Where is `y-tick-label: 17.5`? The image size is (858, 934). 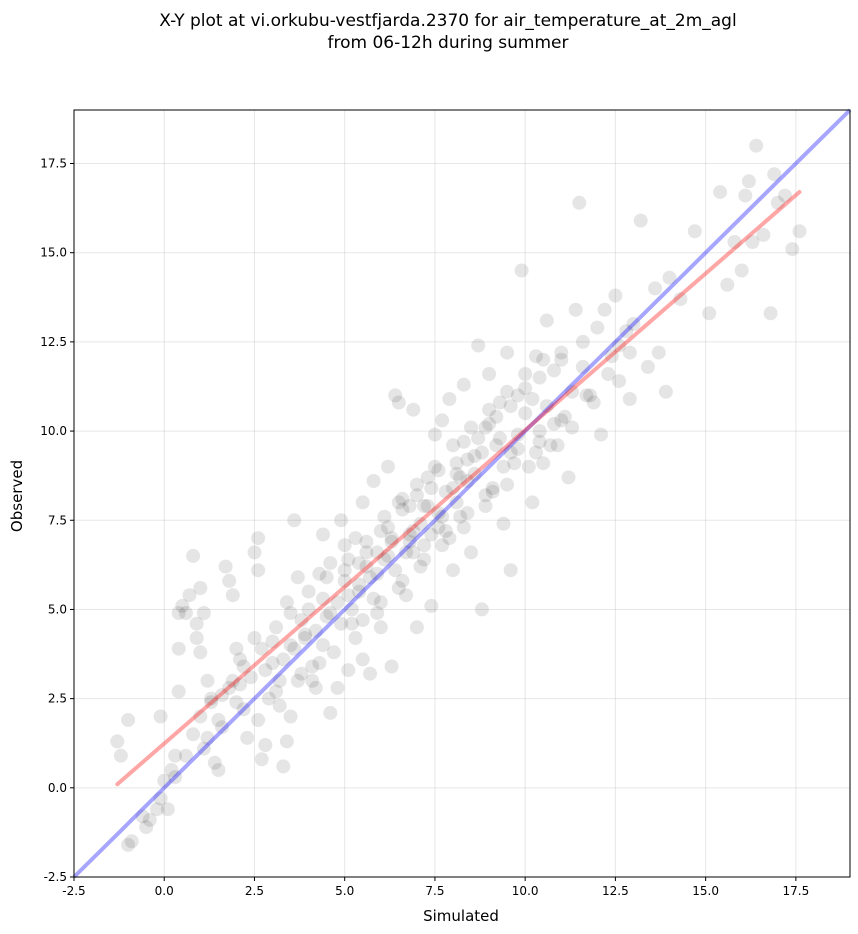 y-tick-label: 17.5 is located at coordinates (53, 164).